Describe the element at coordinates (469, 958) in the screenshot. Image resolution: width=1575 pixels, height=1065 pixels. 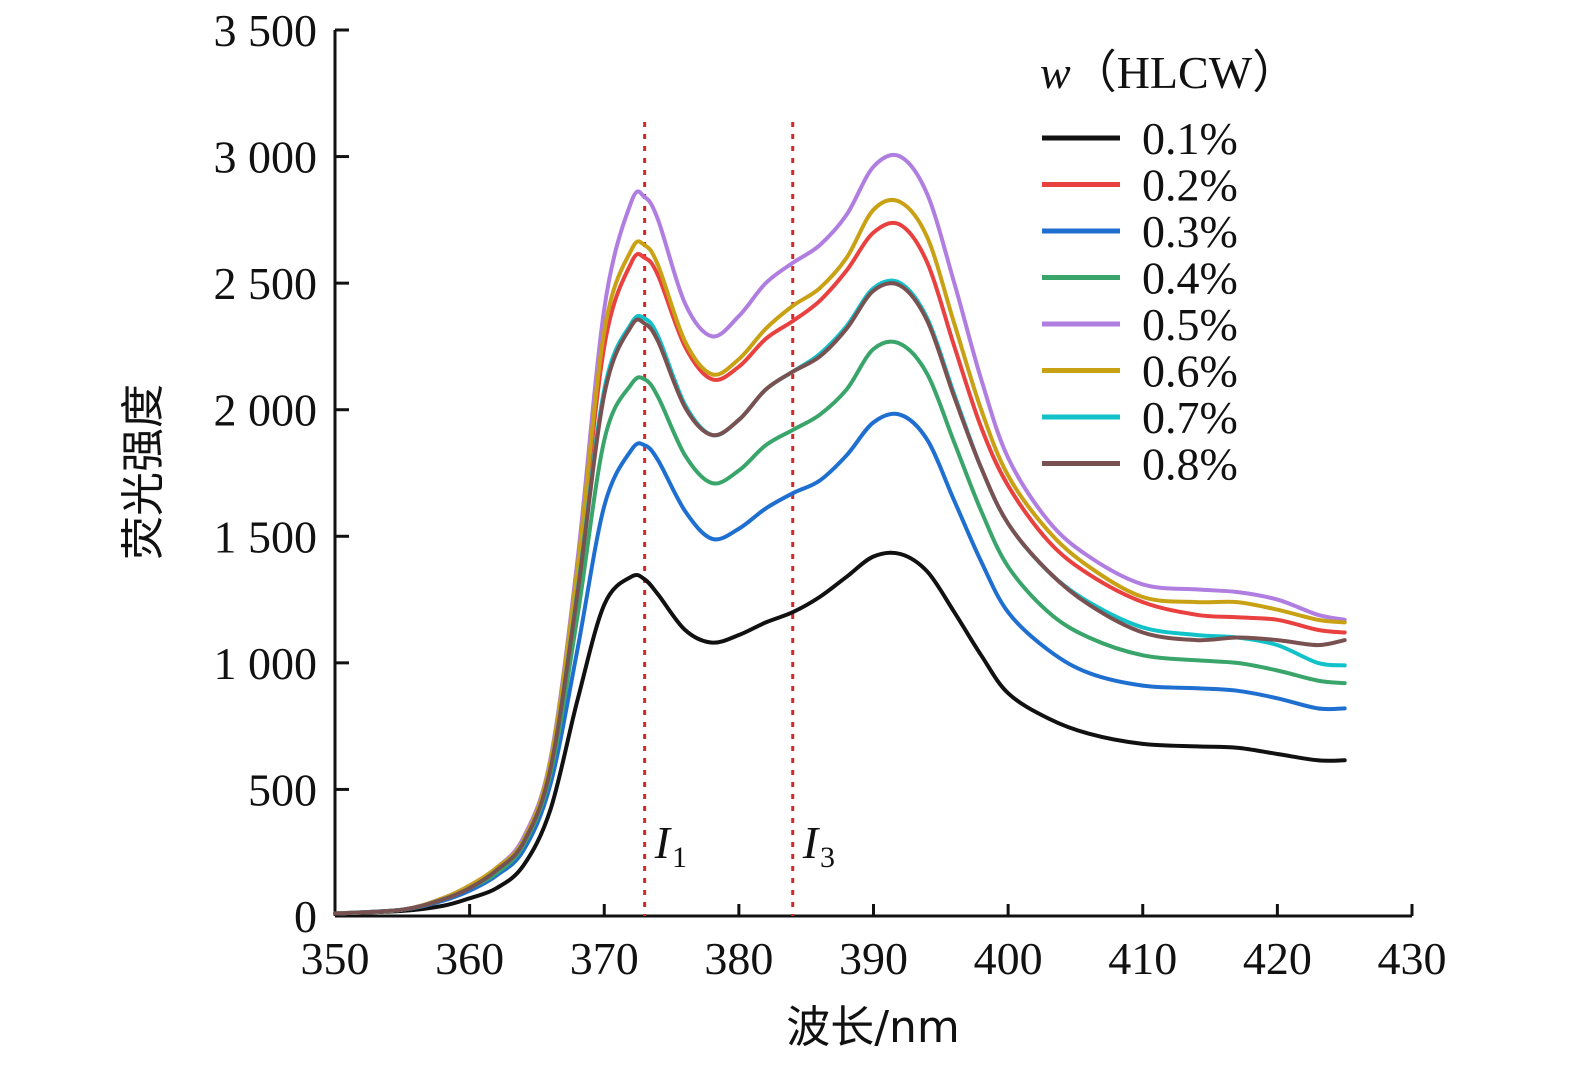
I see `x-tick-label: 360` at that location.